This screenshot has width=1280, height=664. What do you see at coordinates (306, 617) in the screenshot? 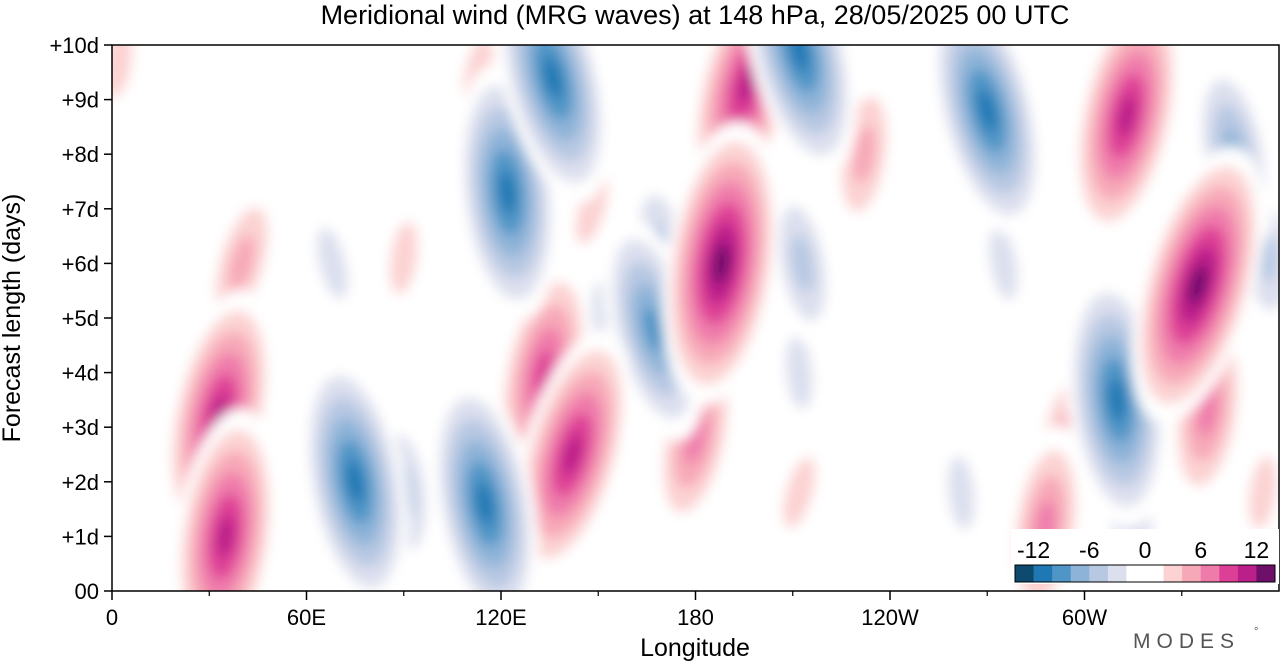
I see `x-tick-label: 60E` at bounding box center [306, 617].